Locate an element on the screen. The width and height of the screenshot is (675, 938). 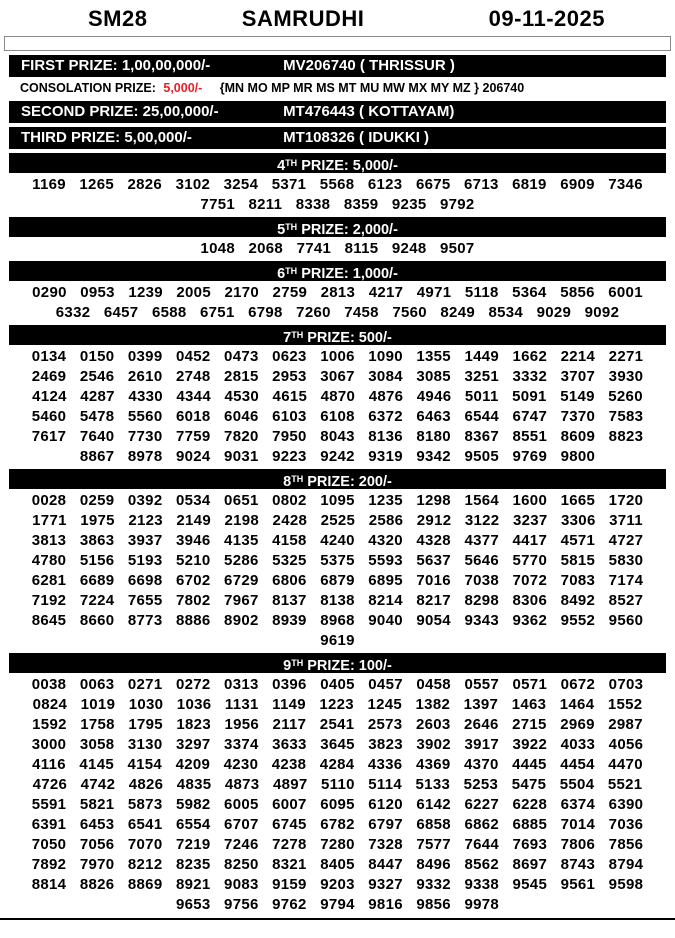
prize-number: 7577 is located at coordinates (433, 844).